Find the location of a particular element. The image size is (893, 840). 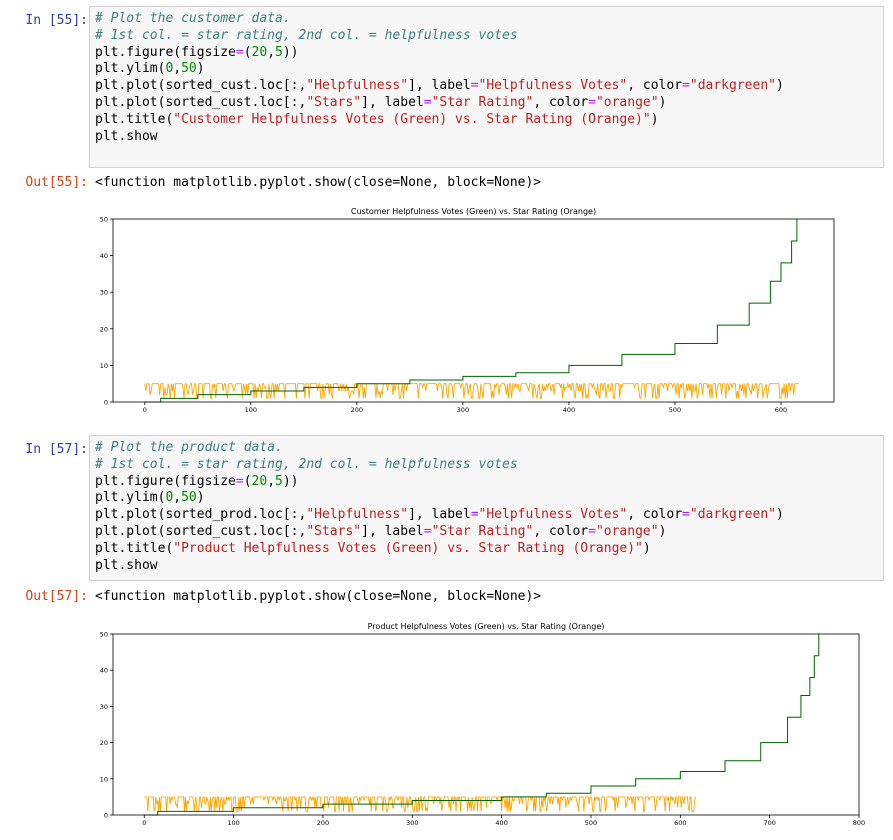

code-token: plt.show is located at coordinates (126, 565).